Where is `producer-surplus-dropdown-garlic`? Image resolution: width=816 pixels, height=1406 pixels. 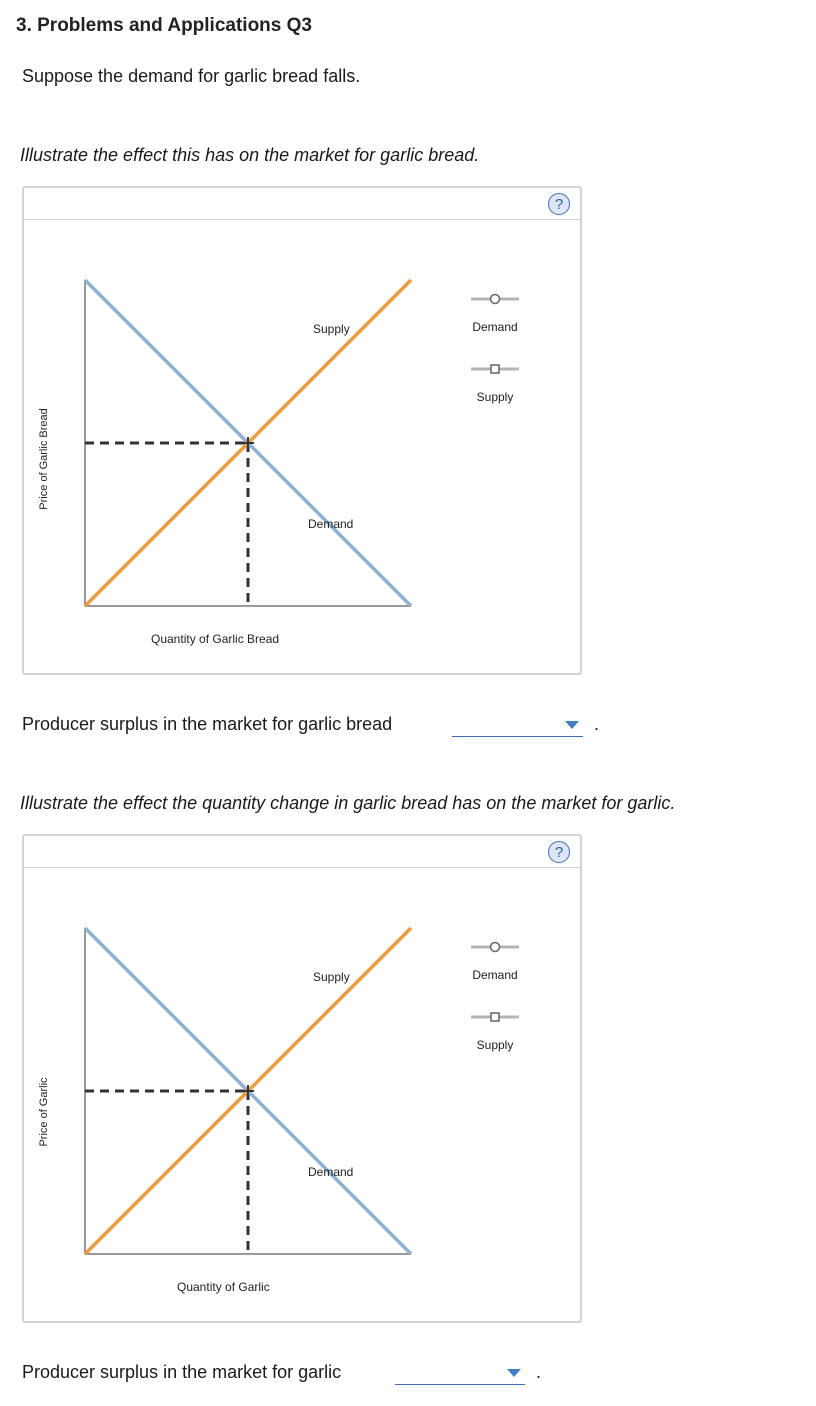
producer-surplus-dropdown-garlic is located at coordinates (460, 1373).